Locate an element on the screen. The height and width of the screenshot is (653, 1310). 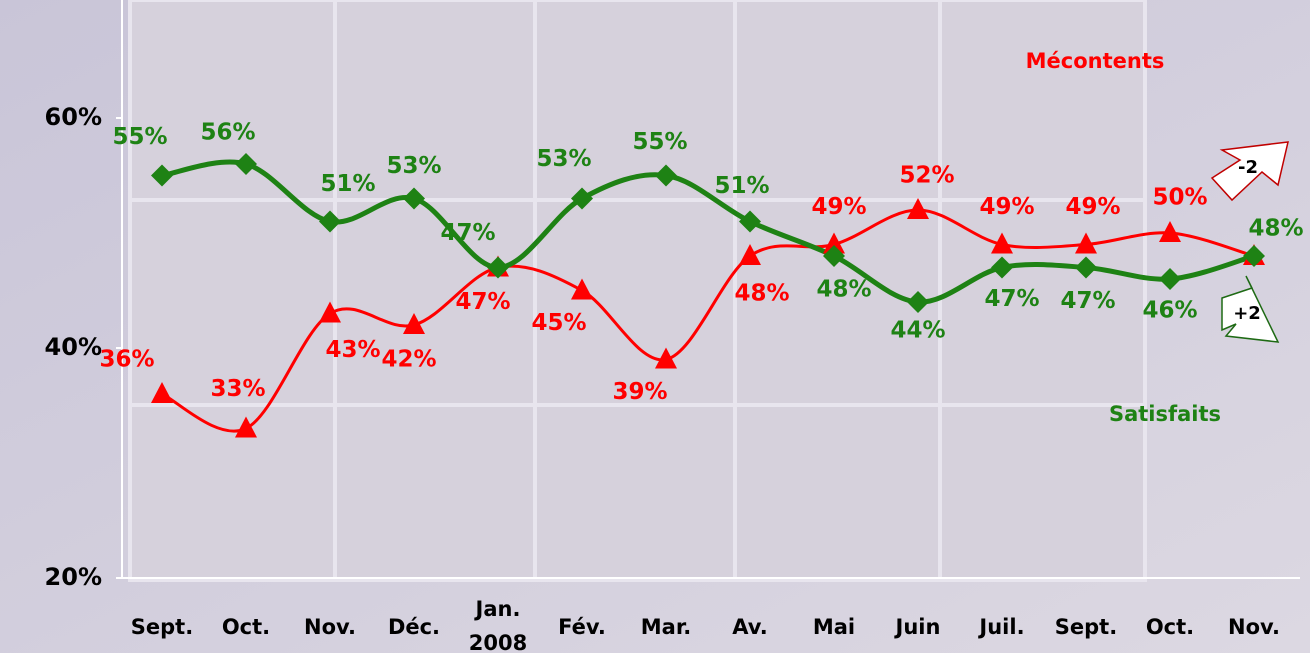
data-label: 45% is located at coordinates (558, 323).